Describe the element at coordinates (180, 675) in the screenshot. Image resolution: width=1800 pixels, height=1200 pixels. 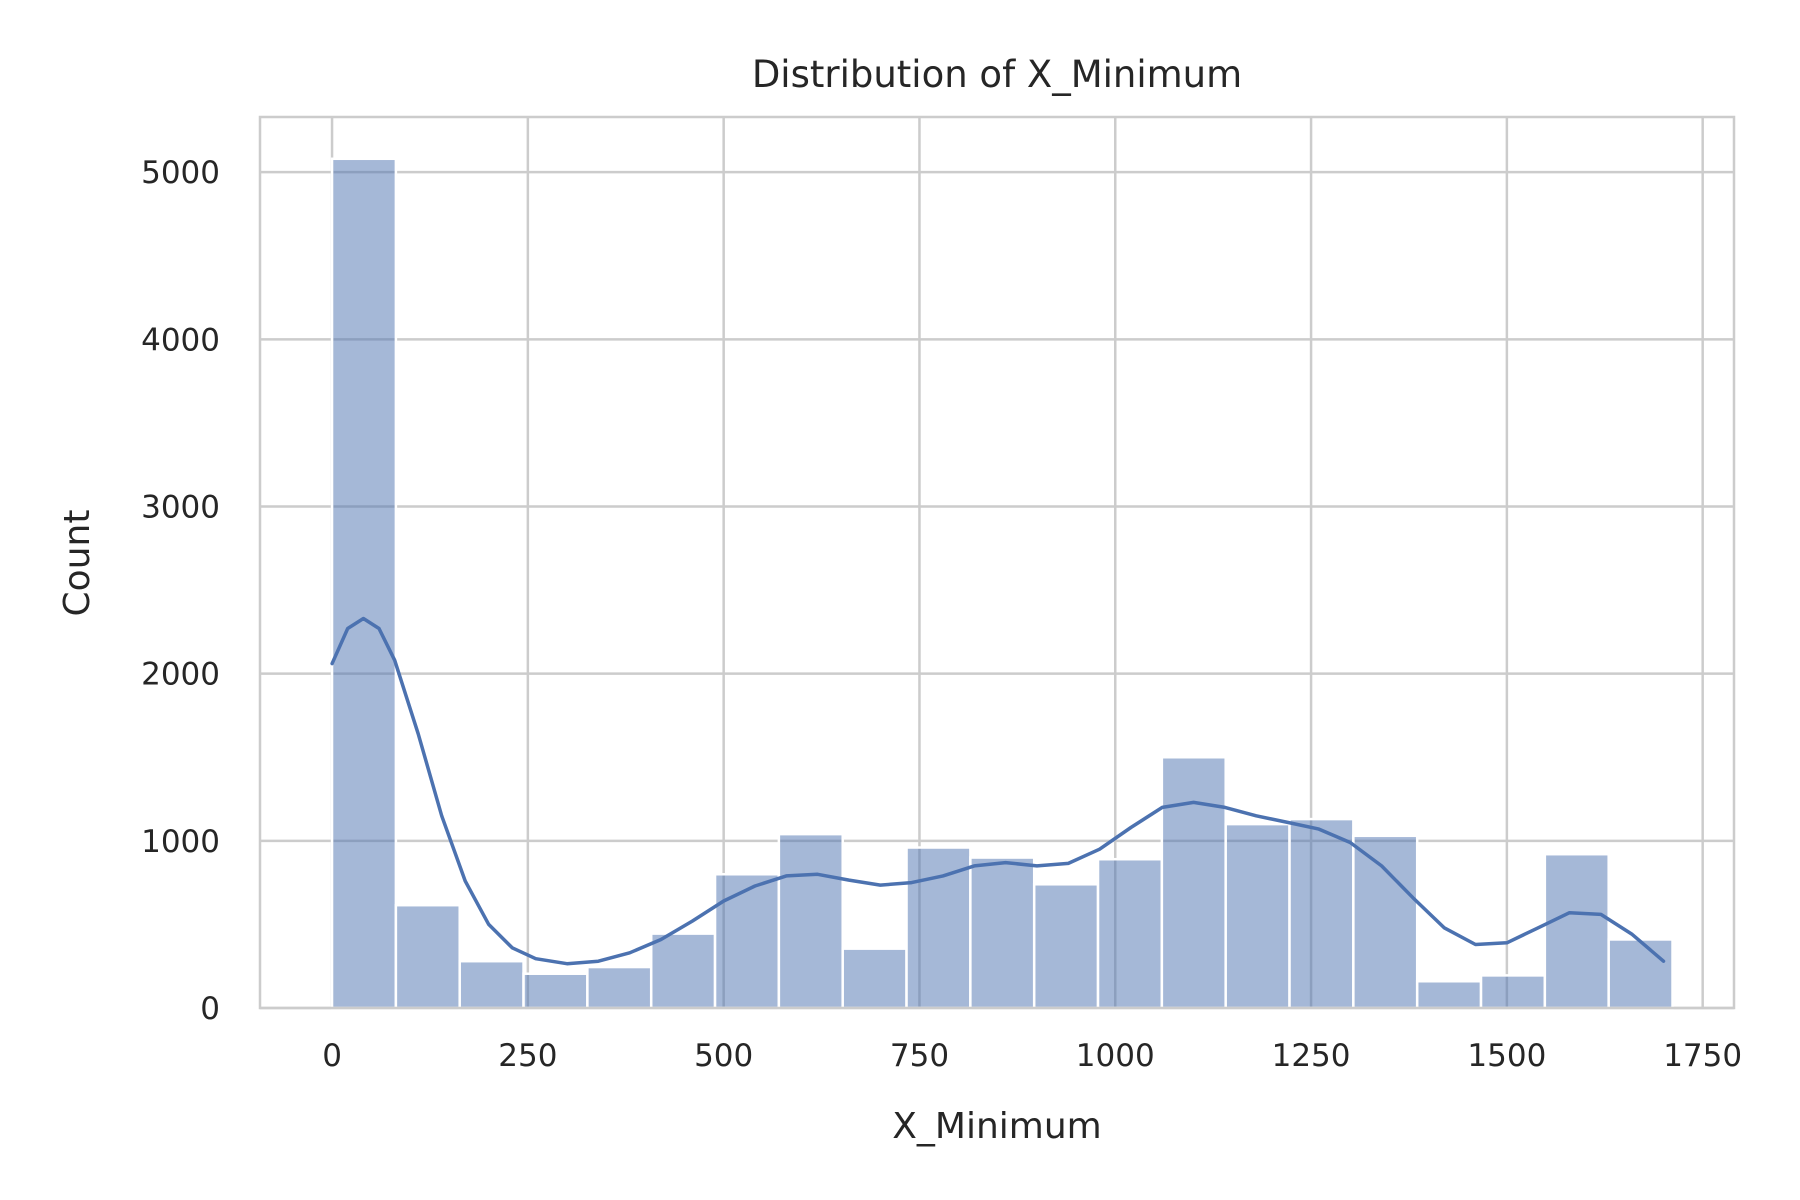
I see `y-tick-label: 2000` at that location.